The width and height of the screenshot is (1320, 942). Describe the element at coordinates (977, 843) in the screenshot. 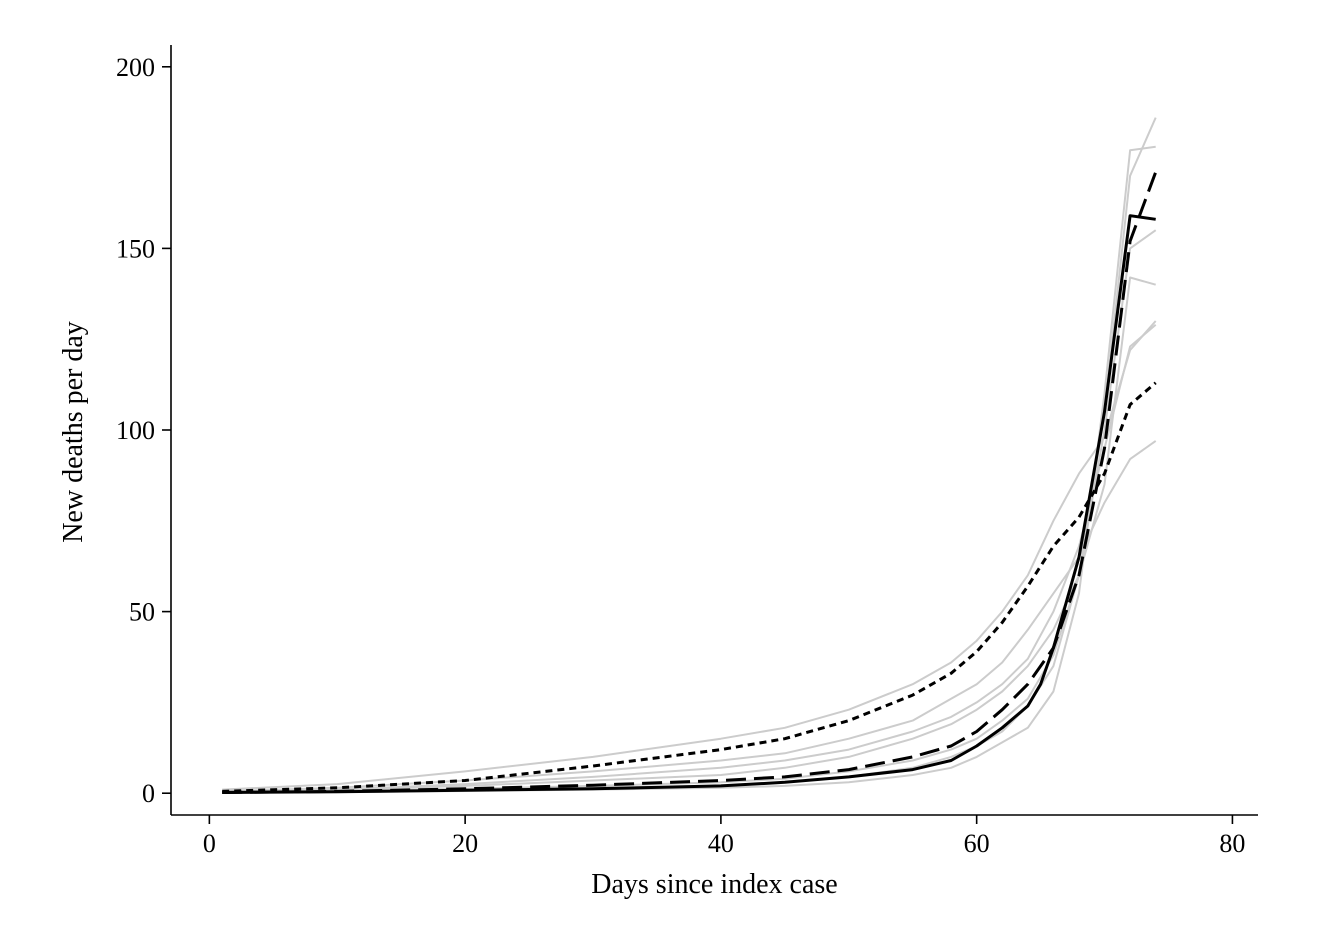

I see `x-tick-label: 60` at that location.